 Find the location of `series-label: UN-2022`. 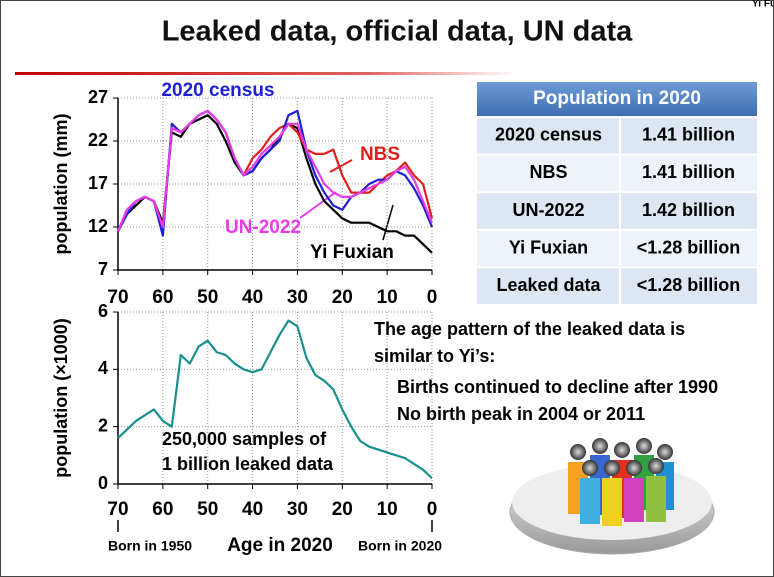

series-label: UN-2022 is located at coordinates (263, 227).